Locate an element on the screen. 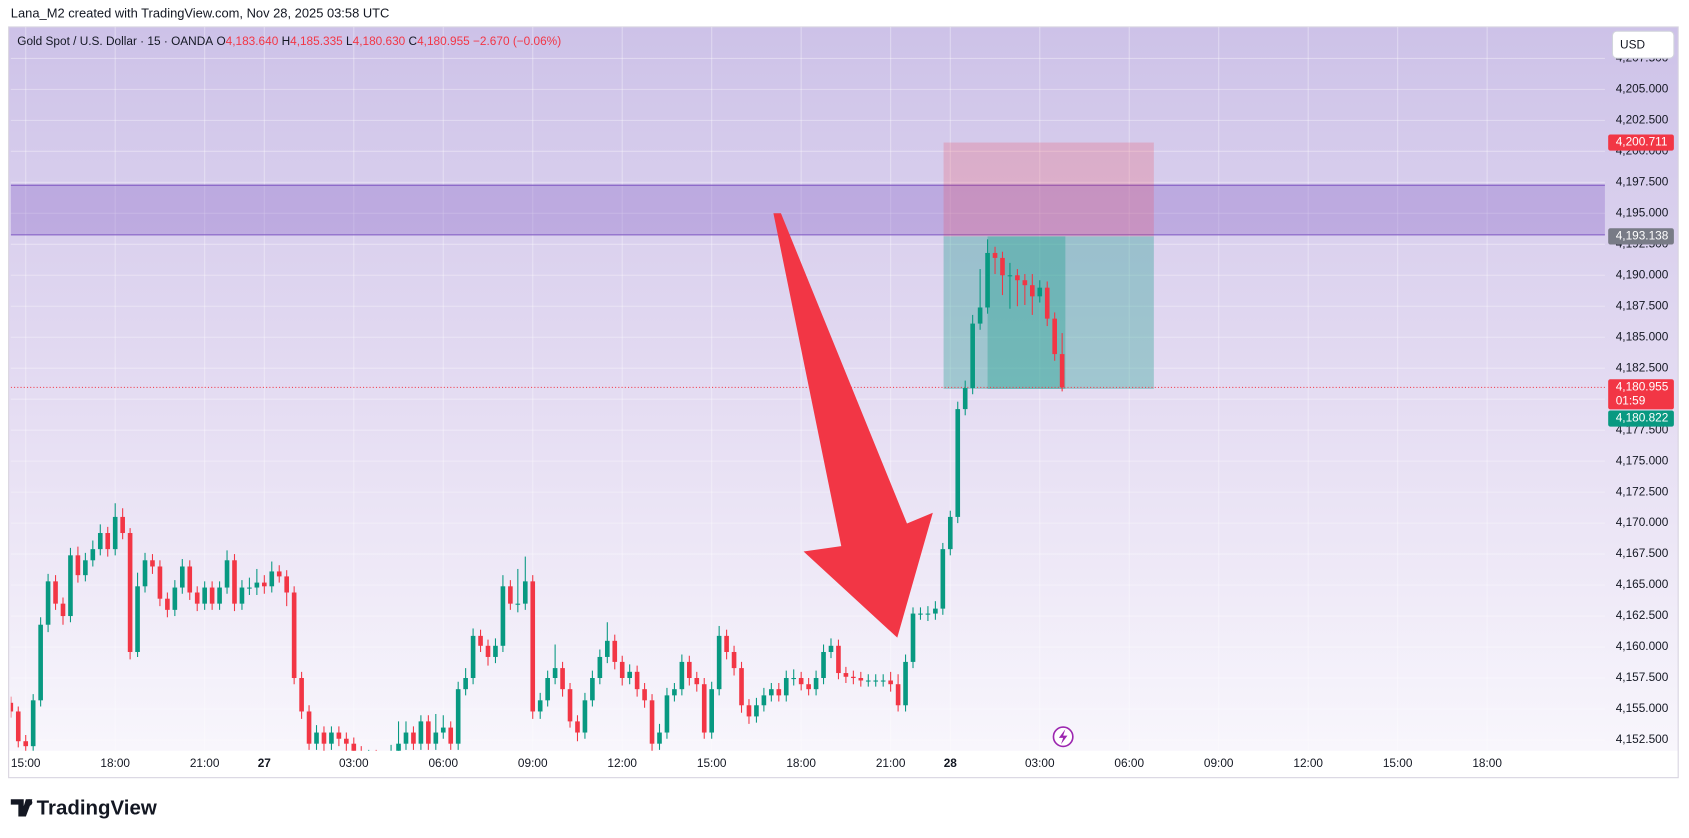 Image resolution: width=1689 pixels, height=838 pixels. x-tick-label: 28 is located at coordinates (951, 763).